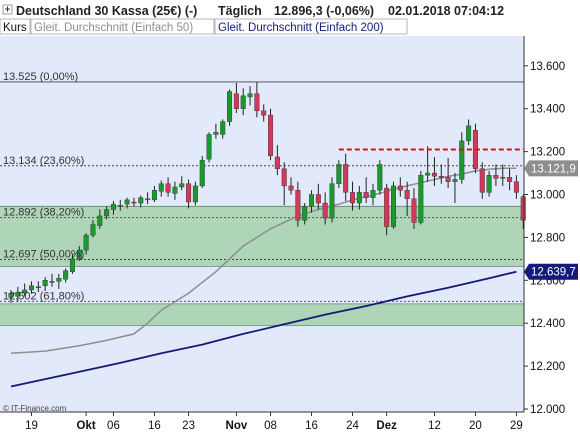 The height and width of the screenshot is (440, 580). Describe the element at coordinates (301, 28) in the screenshot. I see `legend-sma200: Gleit. Durchschnitt (Einfach 200)` at that location.